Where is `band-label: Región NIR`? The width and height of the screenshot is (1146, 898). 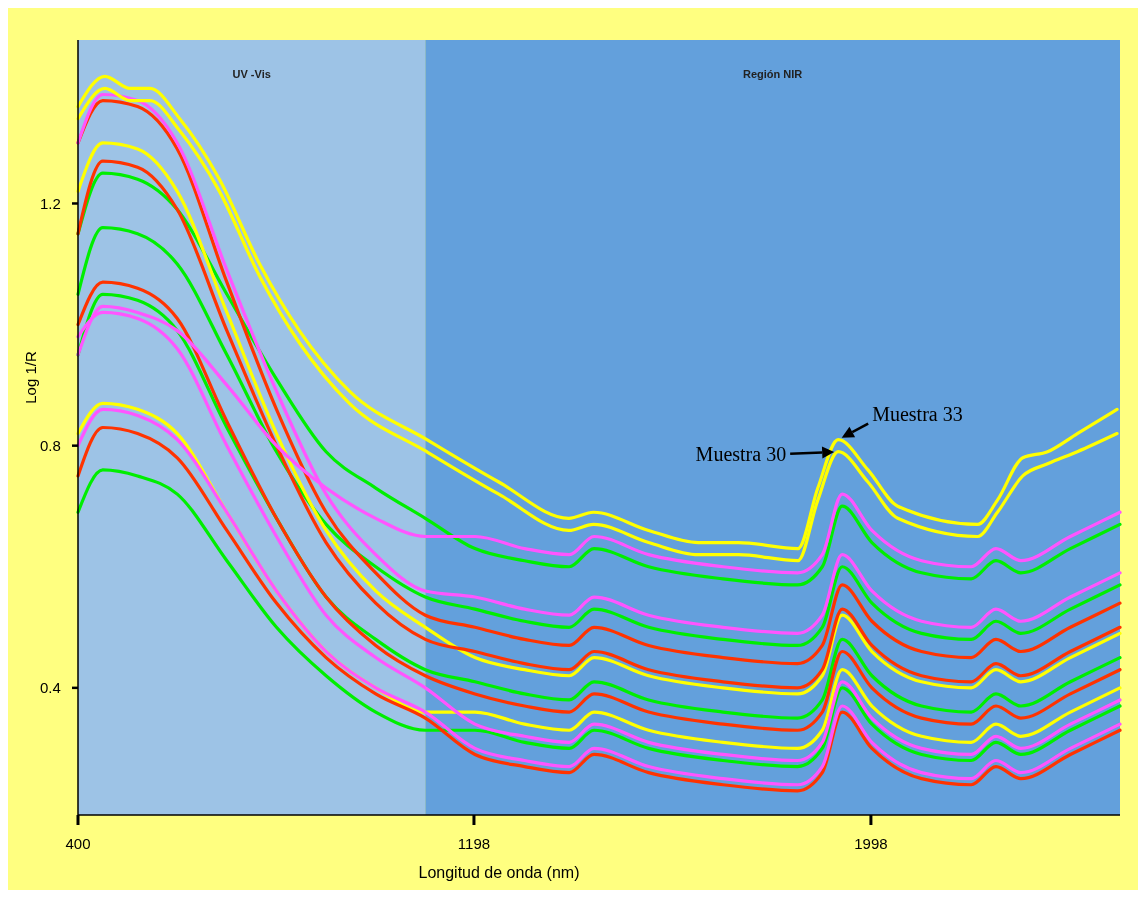 band-label: Región NIR is located at coordinates (773, 74).